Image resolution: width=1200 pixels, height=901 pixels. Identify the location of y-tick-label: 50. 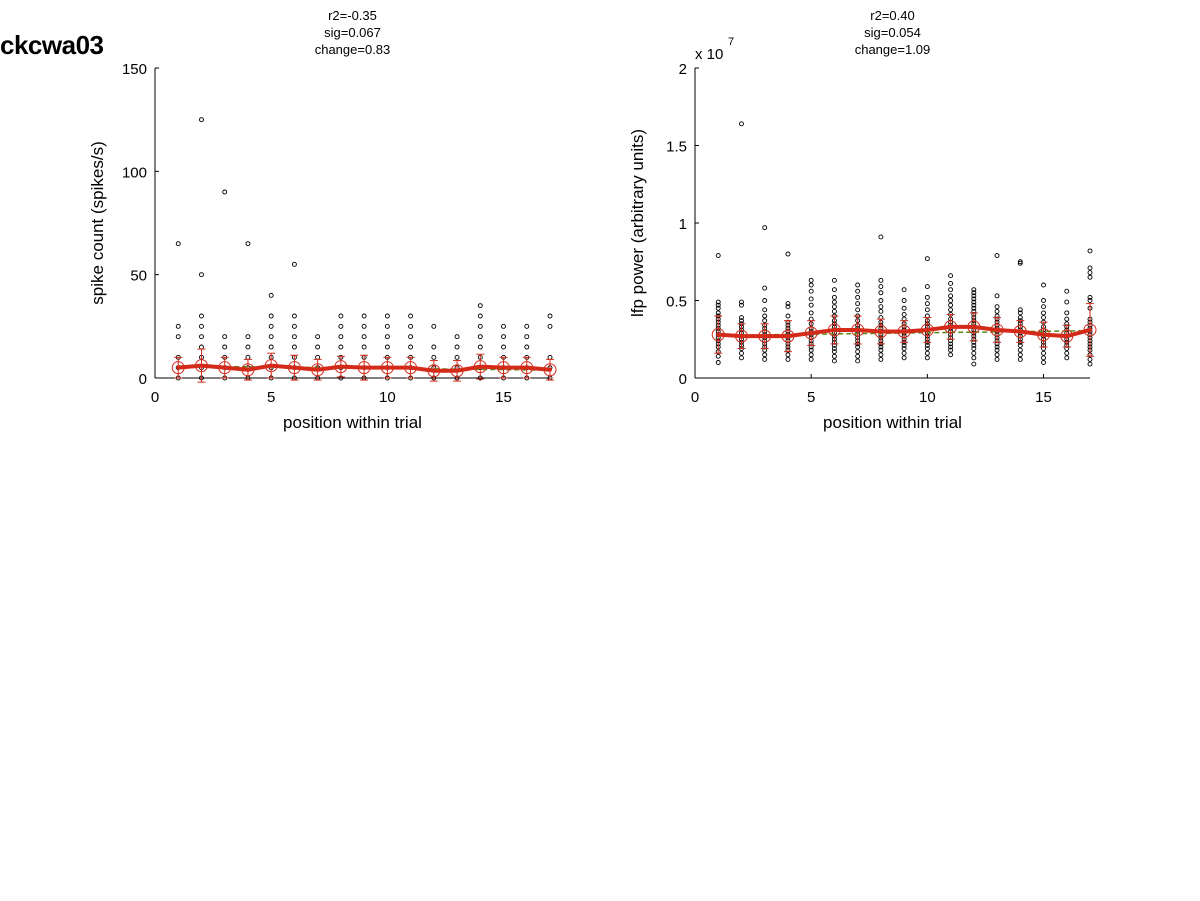
(138, 276).